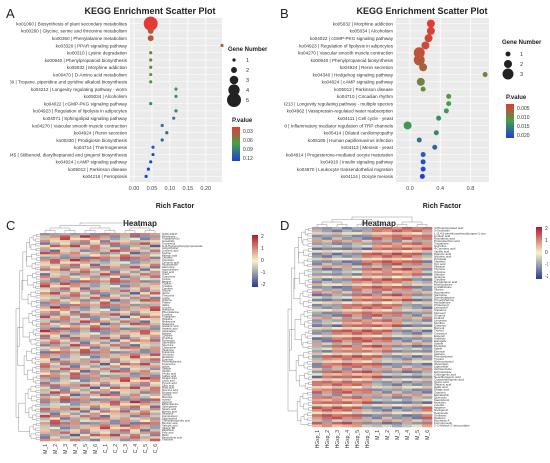 This screenshot has height=463, width=550. I want to click on heatmap-column-label: HGsp_4, so click(348, 439).